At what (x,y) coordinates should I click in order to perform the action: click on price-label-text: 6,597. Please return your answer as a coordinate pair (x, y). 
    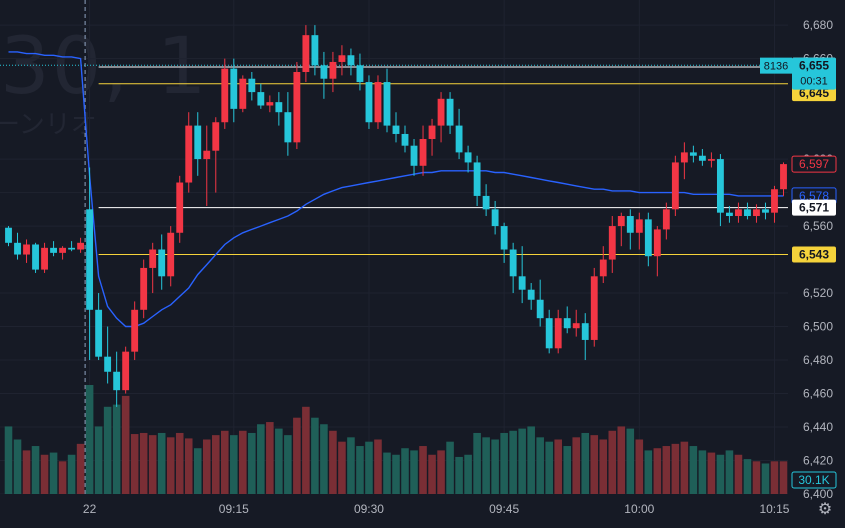
    Looking at the image, I should click on (814, 164).